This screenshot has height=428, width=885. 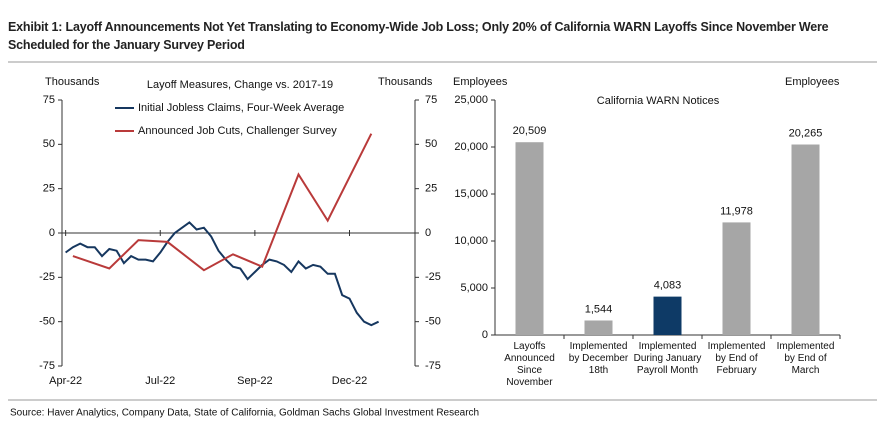 I want to click on tick-label: 15,000, so click(x=471, y=194).